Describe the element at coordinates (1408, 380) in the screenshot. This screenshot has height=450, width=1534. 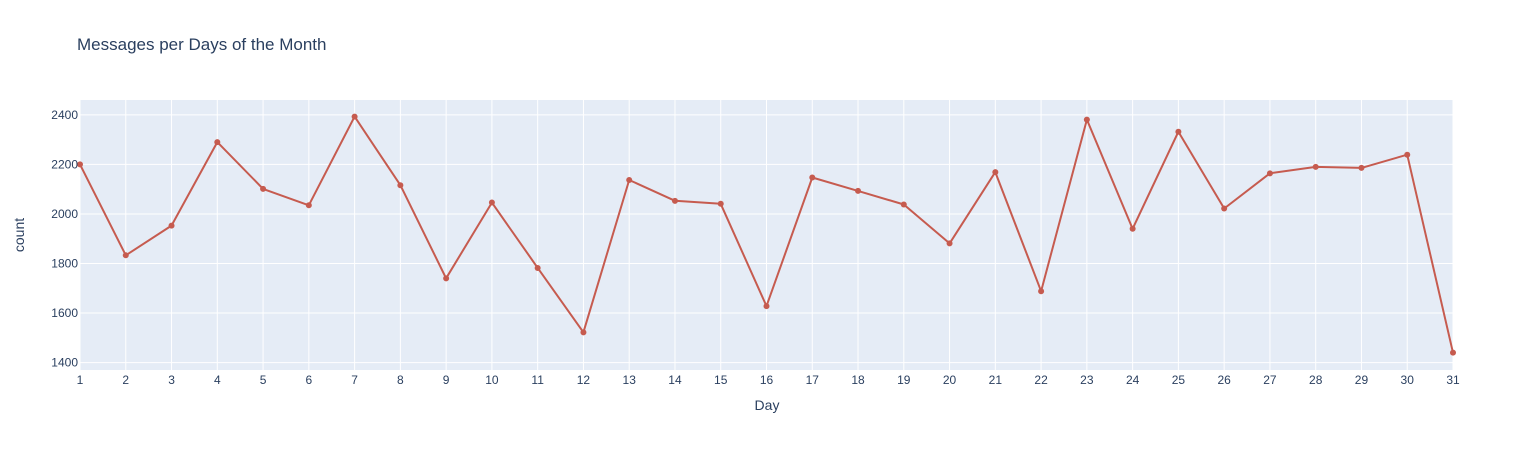
I see `x-tick-label: 30` at that location.